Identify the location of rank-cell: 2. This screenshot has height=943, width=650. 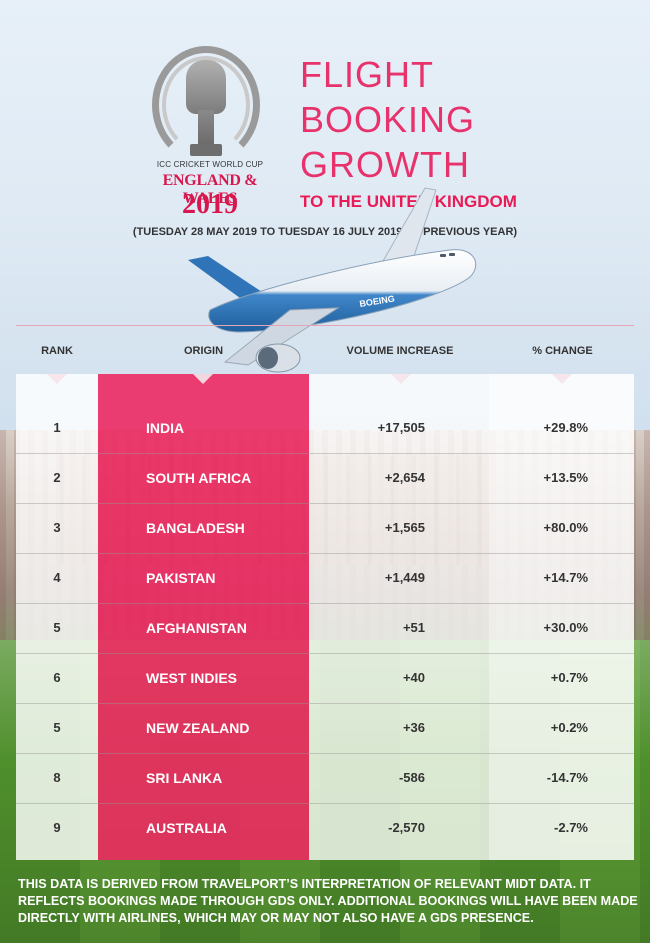
(57, 477).